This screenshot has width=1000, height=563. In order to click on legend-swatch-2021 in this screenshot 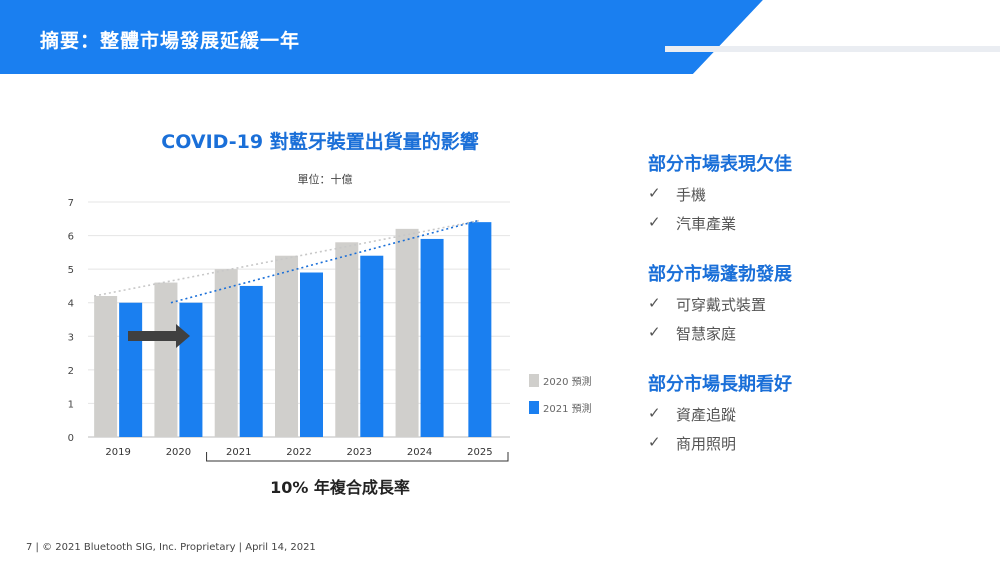, I will do `click(534, 407)`.